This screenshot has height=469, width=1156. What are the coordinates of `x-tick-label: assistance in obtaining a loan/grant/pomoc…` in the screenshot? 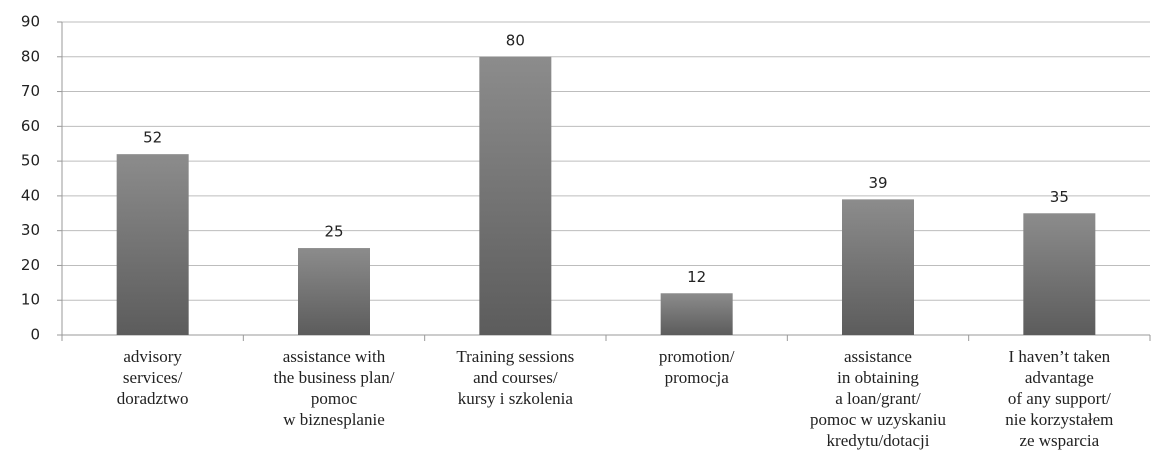 It's located at (878, 398).